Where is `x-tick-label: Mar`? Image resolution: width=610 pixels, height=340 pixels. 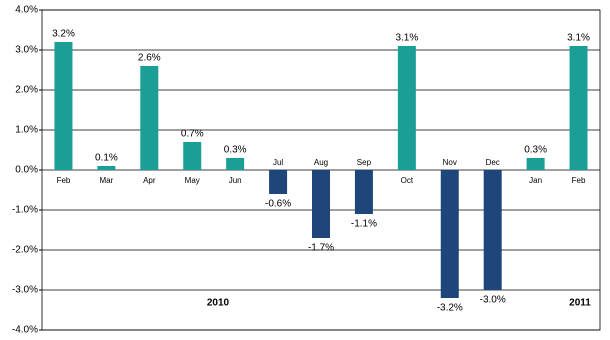
x-tick-label: Mar is located at coordinates (106, 180).